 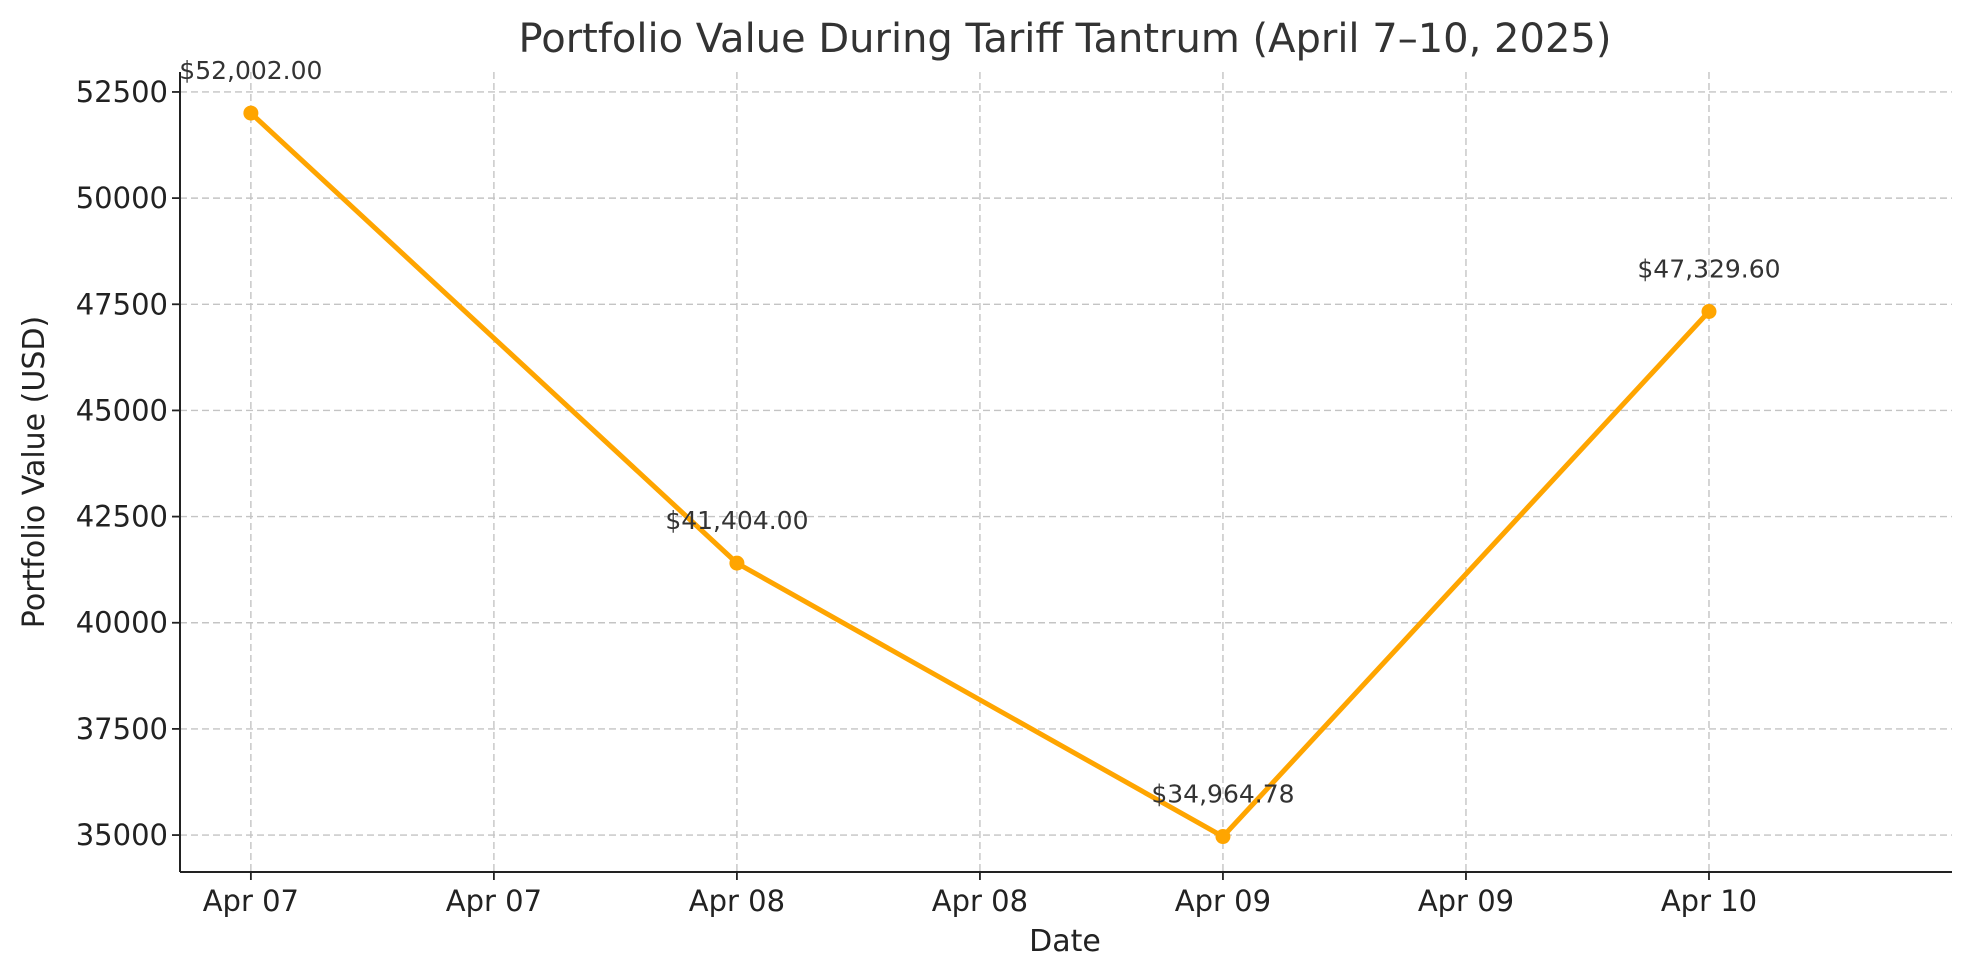 I want to click on y-tick-label: 42500, so click(x=122, y=517).